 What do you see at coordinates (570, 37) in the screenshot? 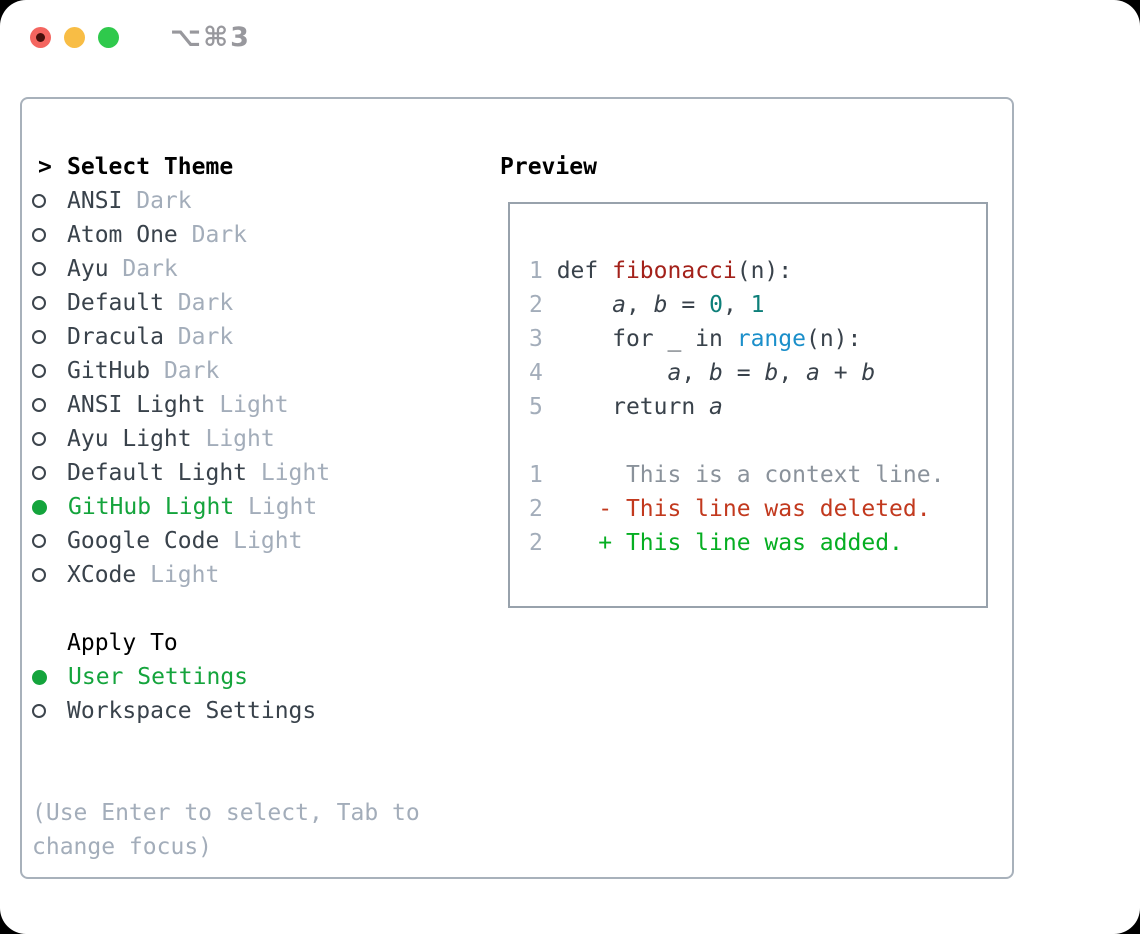
I see `titlebar: ⌥⌘3` at bounding box center [570, 37].